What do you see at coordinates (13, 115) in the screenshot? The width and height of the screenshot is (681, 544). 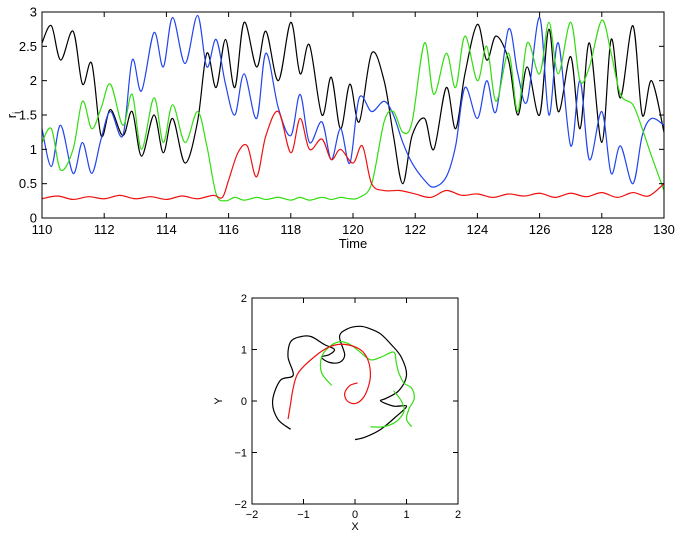 I see `y-axis-label: ri` at bounding box center [13, 115].